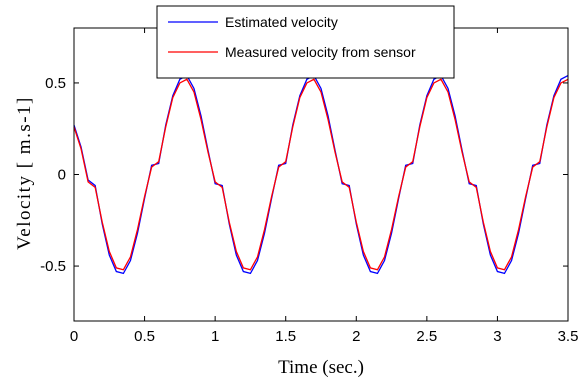  Describe the element at coordinates (281, 22) in the screenshot. I see `legend-label-estimated: Estimated velocity` at that location.